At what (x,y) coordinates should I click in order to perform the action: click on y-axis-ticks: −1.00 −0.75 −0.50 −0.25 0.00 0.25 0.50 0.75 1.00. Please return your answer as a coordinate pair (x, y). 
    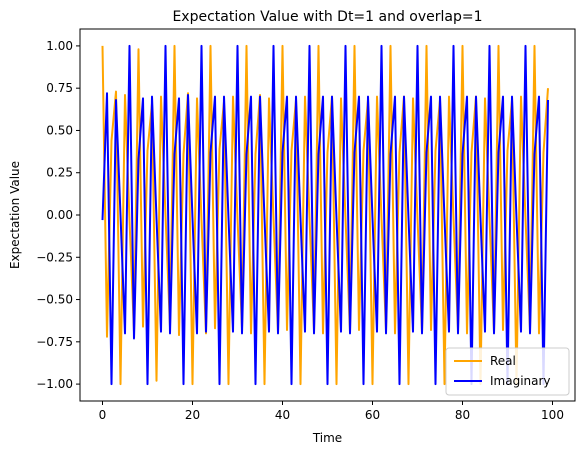
    Looking at the image, I should click on (58, 215).